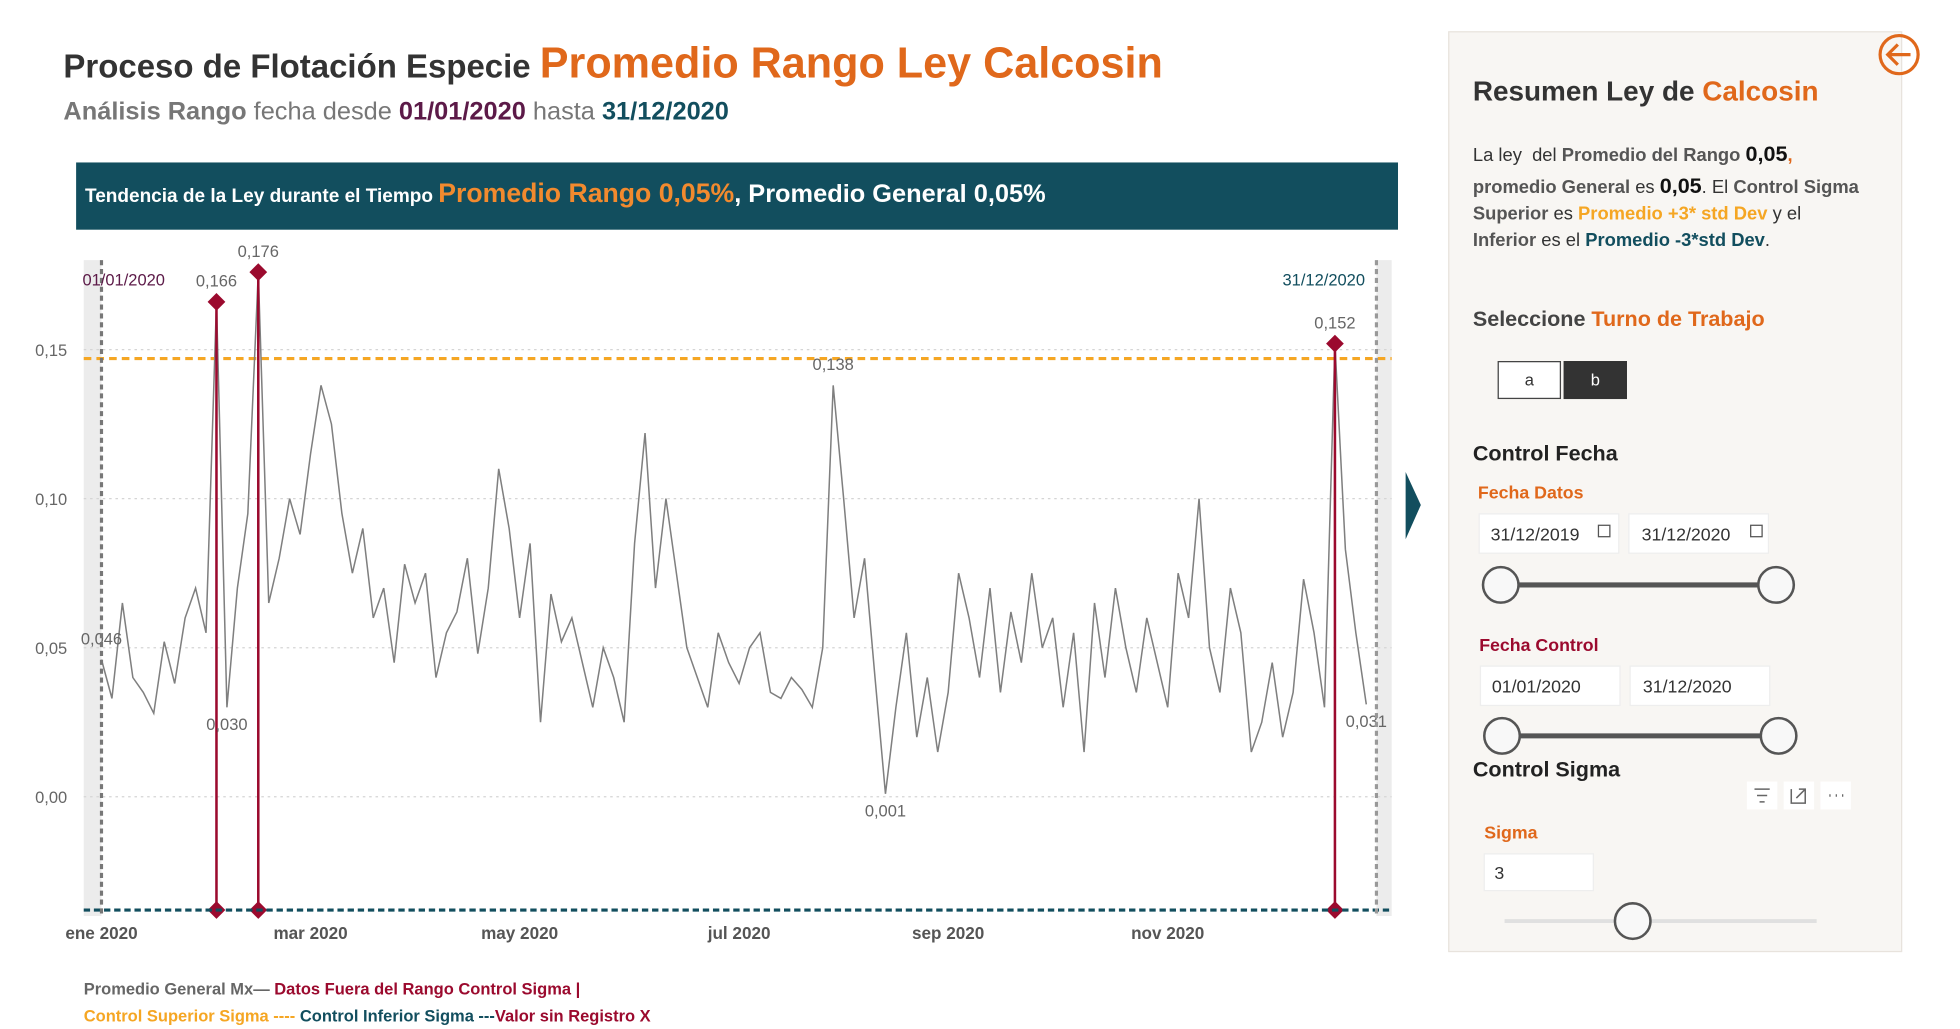 This screenshot has width=1960, height=1029. What do you see at coordinates (1762, 795) in the screenshot?
I see `filter-icon` at bounding box center [1762, 795].